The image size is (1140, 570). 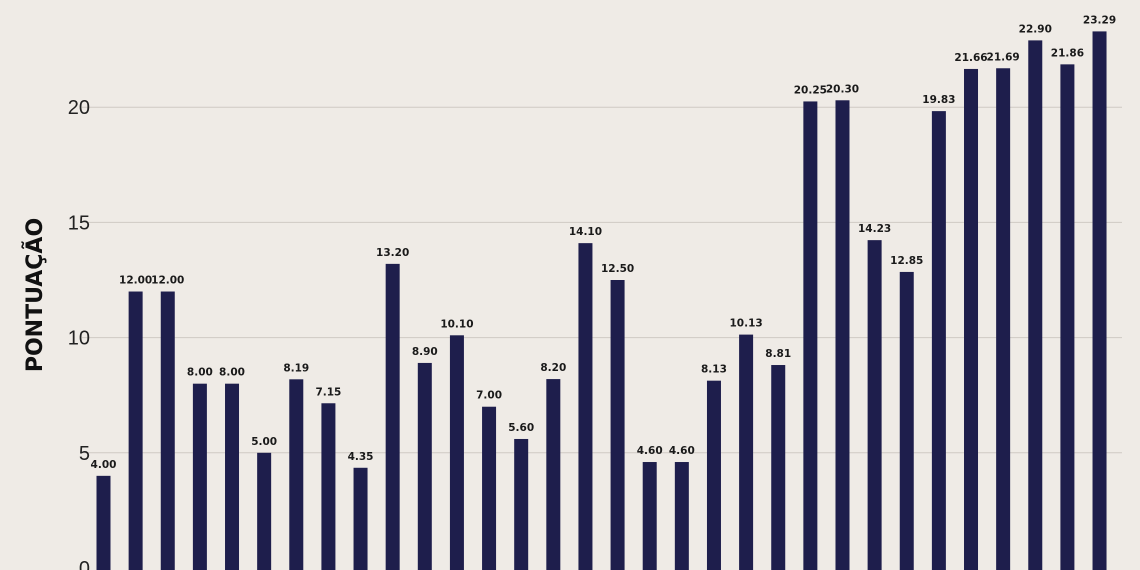 I want to click on data-label: 21.69, so click(x=1003, y=57).